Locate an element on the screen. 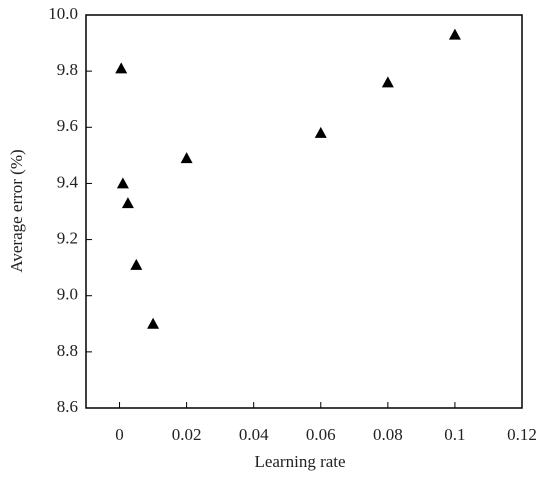 The image size is (550, 477). y-tick-label: 8.8 is located at coordinates (67, 350).